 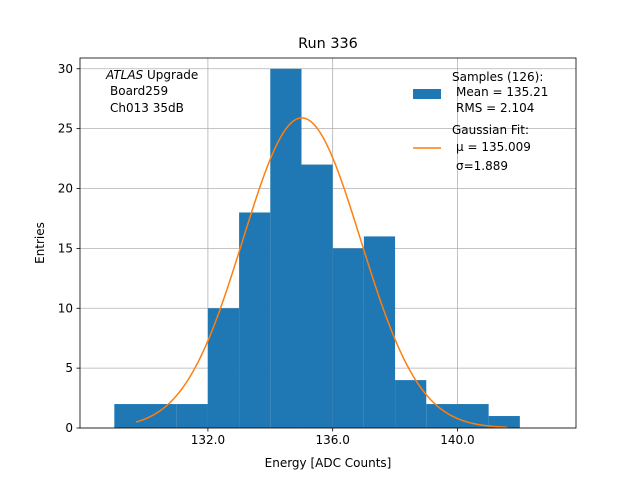 What do you see at coordinates (65, 69) in the screenshot?
I see `y-tick-label: 30` at bounding box center [65, 69].